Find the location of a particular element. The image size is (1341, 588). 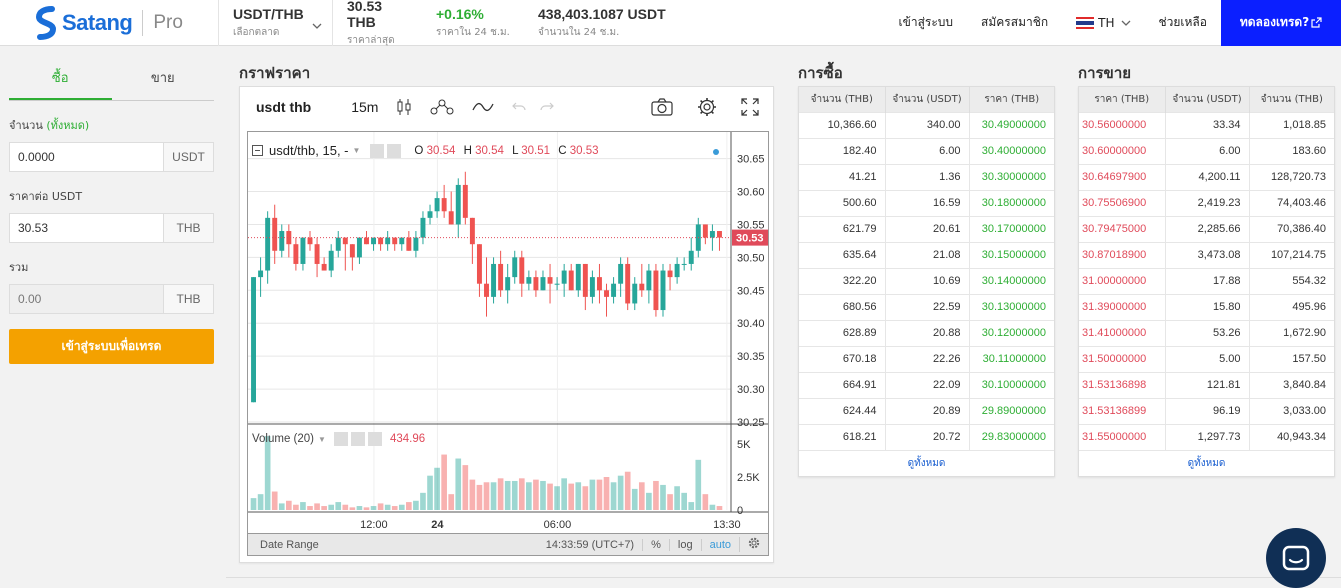

buy-order-row: 322.20 10.69 30.14000000 is located at coordinates (926, 280).